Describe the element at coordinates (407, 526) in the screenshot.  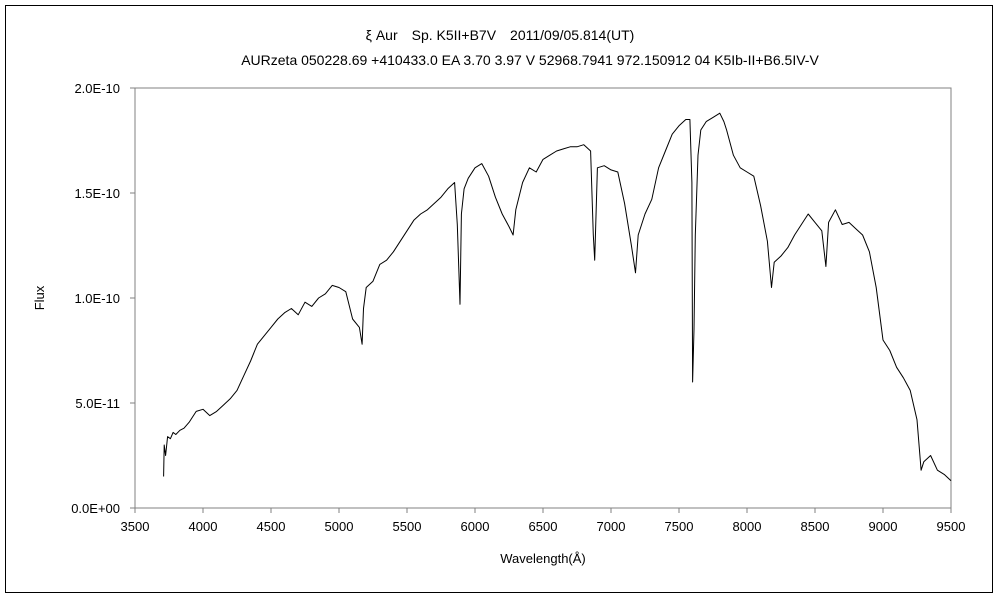
I see `x-tick-label: 5500` at that location.